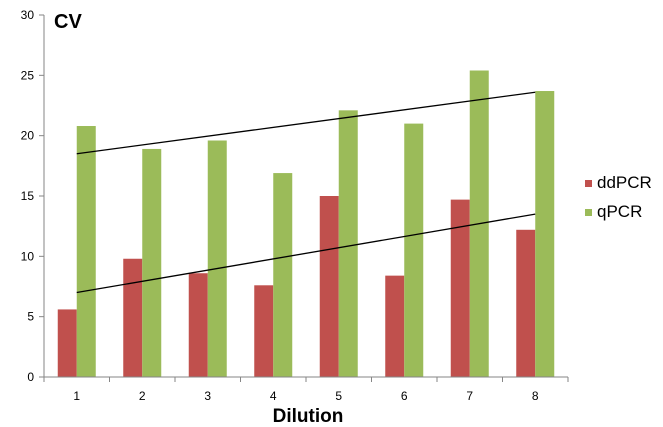 Image resolution: width=663 pixels, height=427 pixels. I want to click on legend-swatch-qpcr, so click(588, 212).